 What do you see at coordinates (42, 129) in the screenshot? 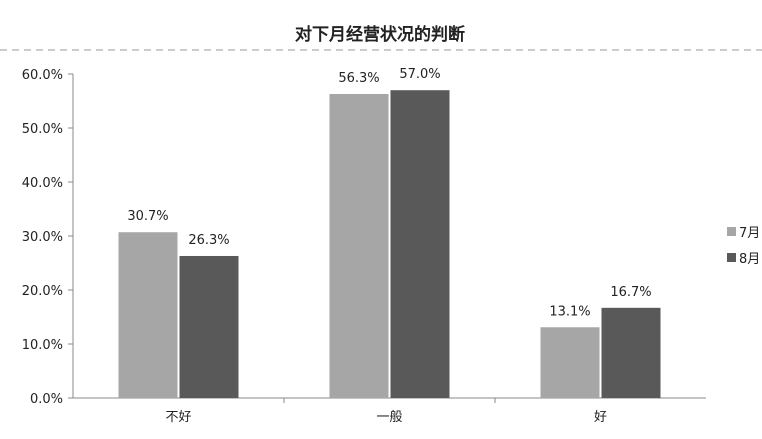
I see `y-tick-label: 50.0%` at bounding box center [42, 129].